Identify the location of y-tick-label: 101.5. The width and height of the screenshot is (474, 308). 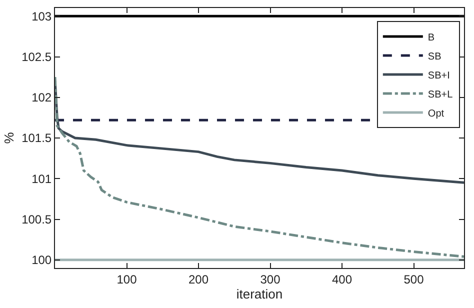
(37, 138).